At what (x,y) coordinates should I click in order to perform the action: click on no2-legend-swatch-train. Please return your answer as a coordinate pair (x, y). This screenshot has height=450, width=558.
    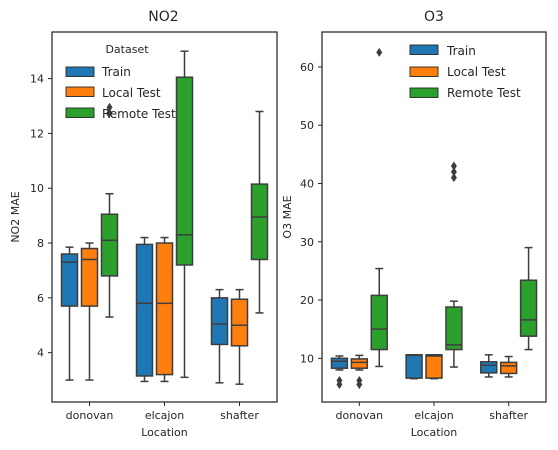
    Looking at the image, I should click on (80, 71).